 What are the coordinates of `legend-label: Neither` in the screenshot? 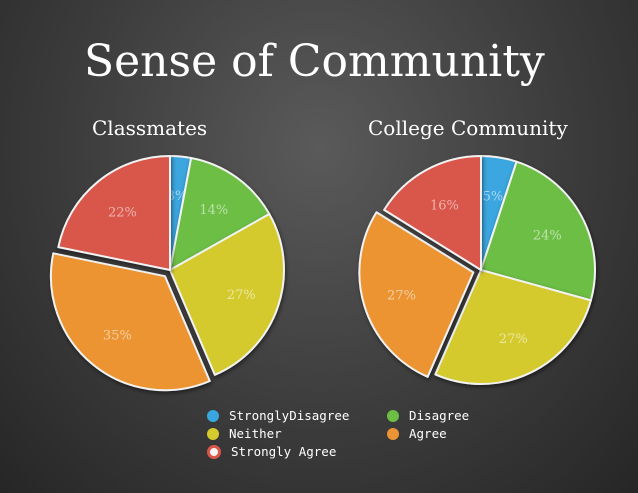 It's located at (255, 433).